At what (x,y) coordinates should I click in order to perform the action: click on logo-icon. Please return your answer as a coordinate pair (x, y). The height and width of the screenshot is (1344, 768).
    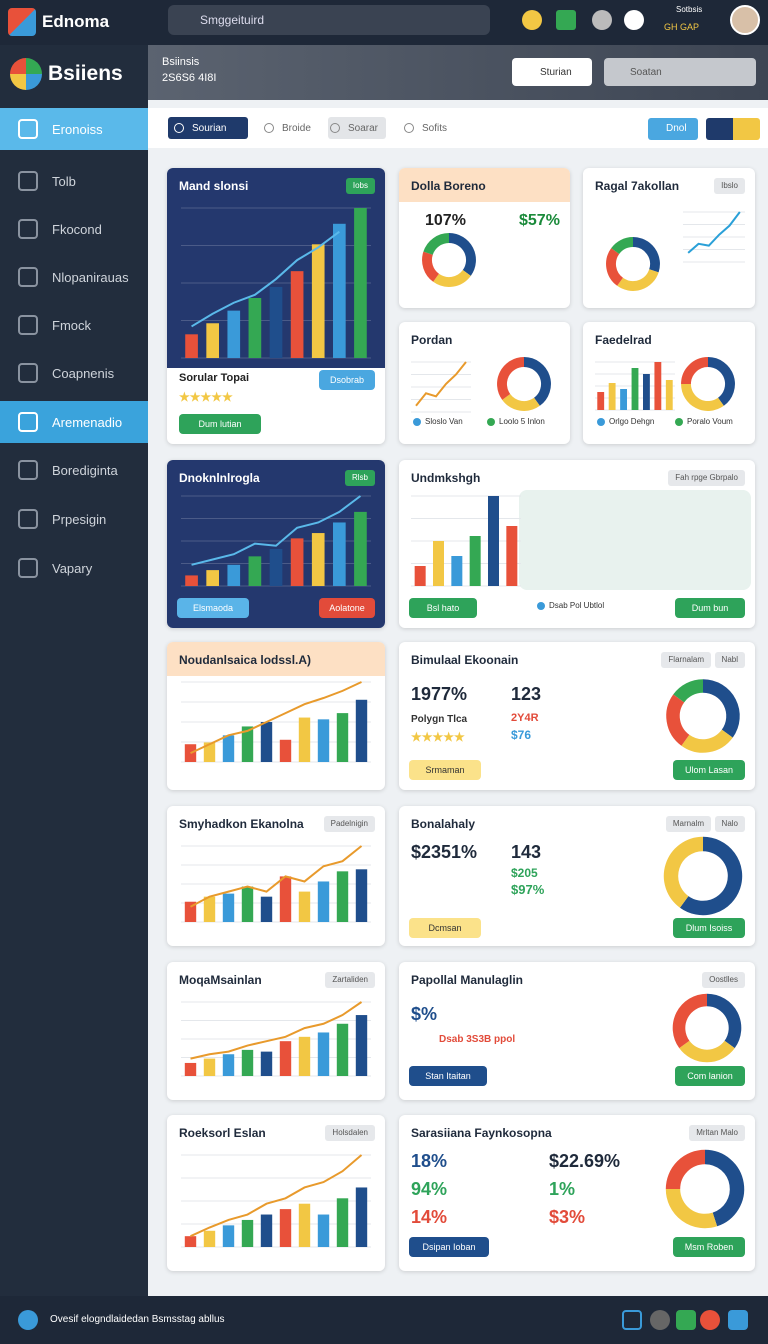
    Looking at the image, I should click on (22, 22).